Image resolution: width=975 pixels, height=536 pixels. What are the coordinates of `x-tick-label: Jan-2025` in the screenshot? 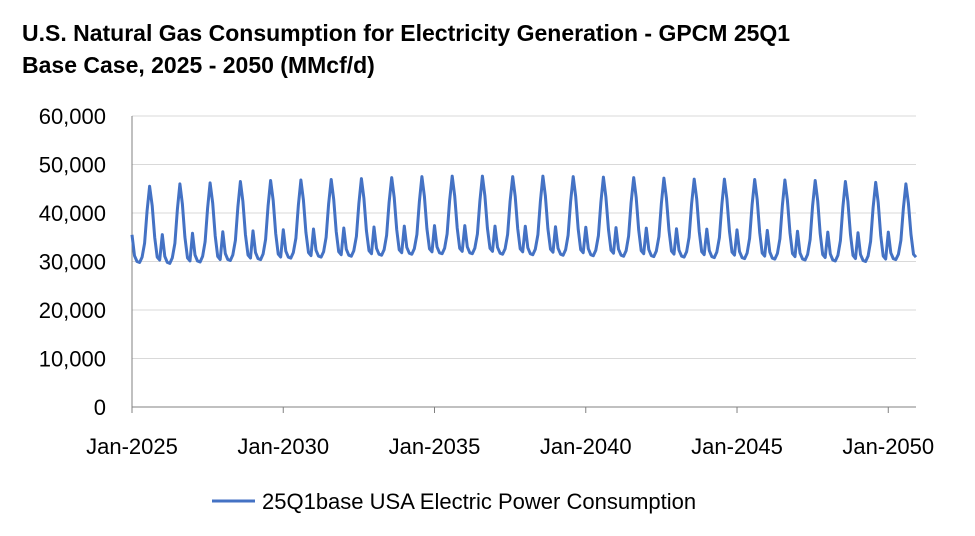 It's located at (132, 446).